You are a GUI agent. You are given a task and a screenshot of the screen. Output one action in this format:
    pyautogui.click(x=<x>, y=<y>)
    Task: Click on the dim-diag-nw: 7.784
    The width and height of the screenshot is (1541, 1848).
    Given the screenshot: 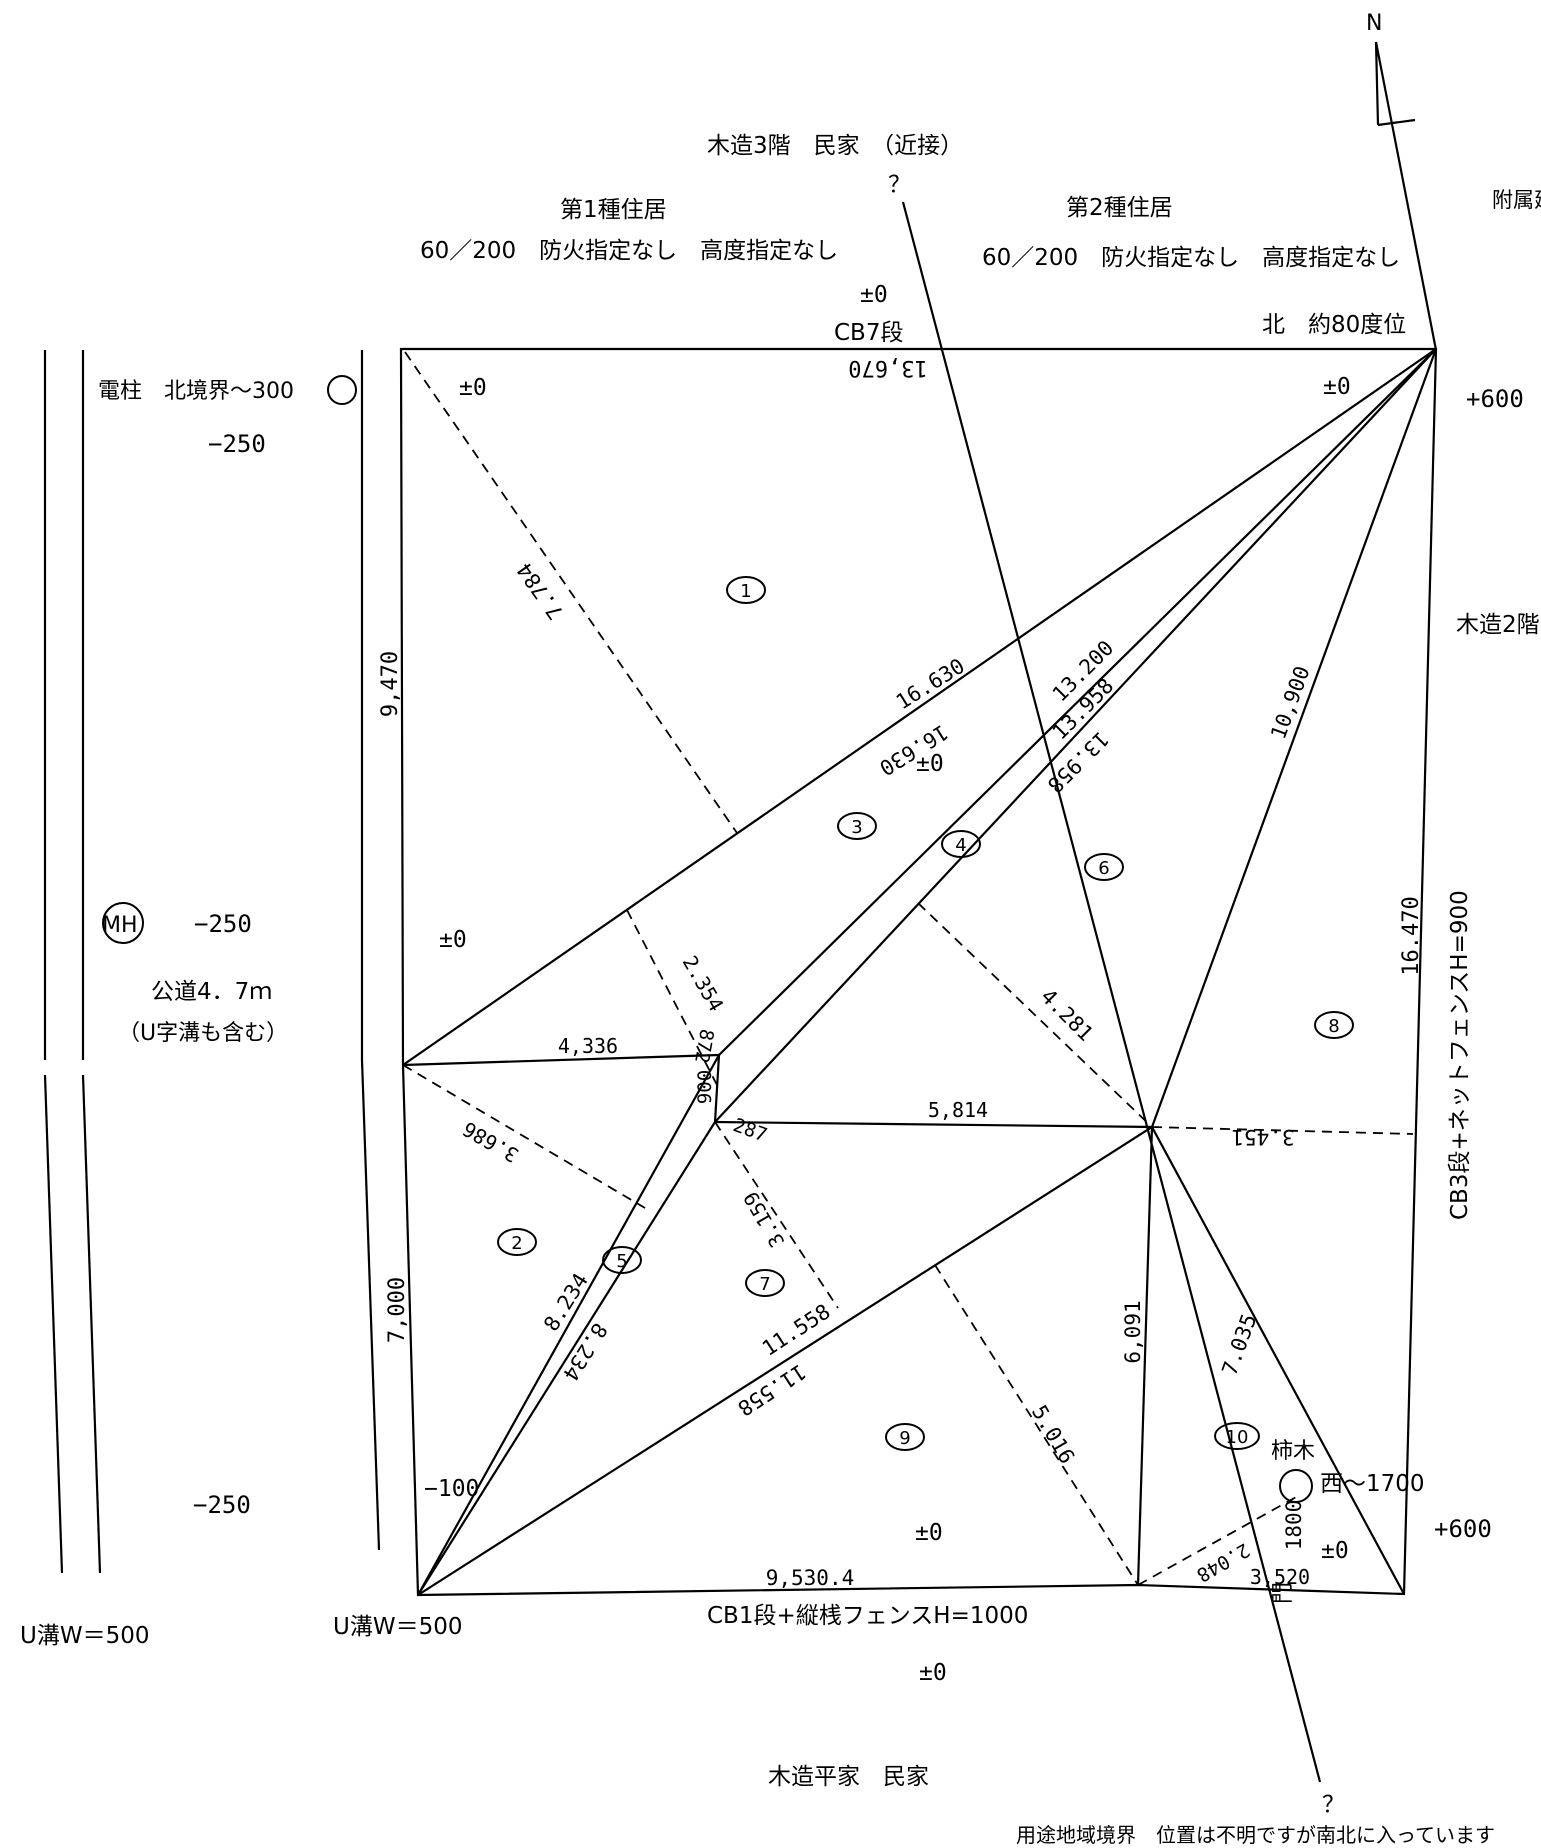 What is the action you would take?
    pyautogui.click(x=540, y=591)
    